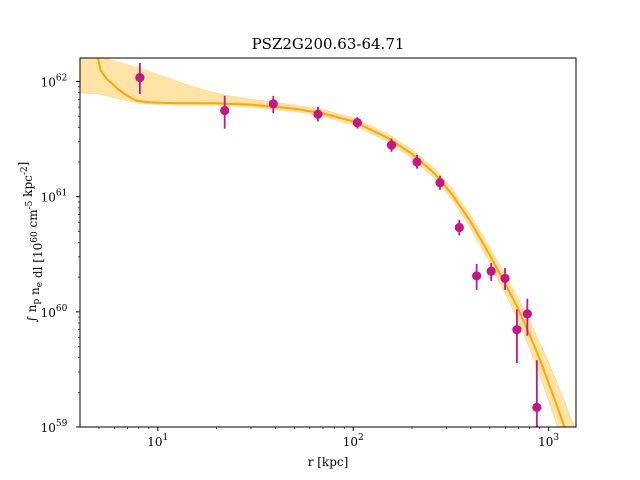 The height and width of the screenshot is (480, 640). Describe the element at coordinates (328, 462) in the screenshot. I see `x-axis-label: r [kpc]` at that location.